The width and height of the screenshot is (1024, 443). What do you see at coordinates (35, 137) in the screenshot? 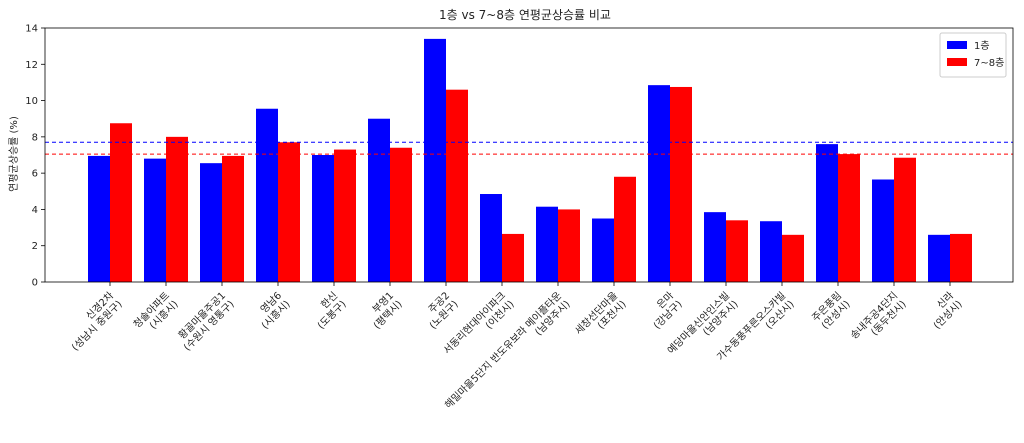
I see `y-tick-label: 8` at bounding box center [35, 137].